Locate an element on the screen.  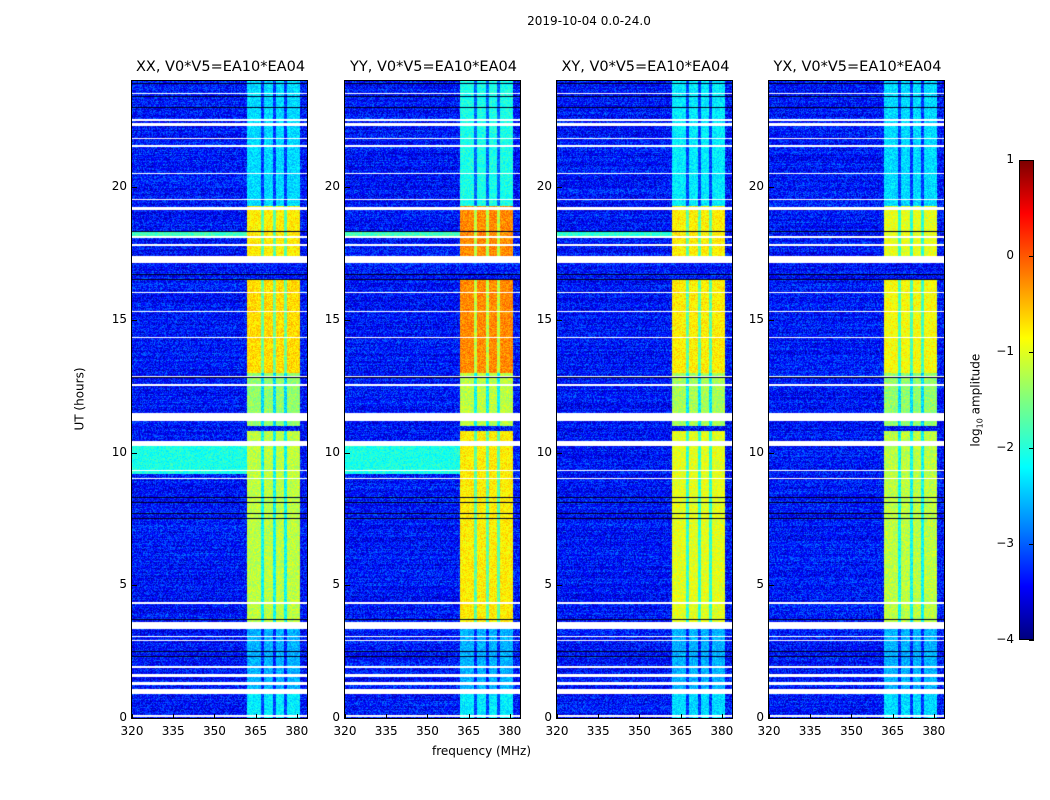
panel-title: YY, V0*V5=EA10*EA04 is located at coordinates (433, 67).